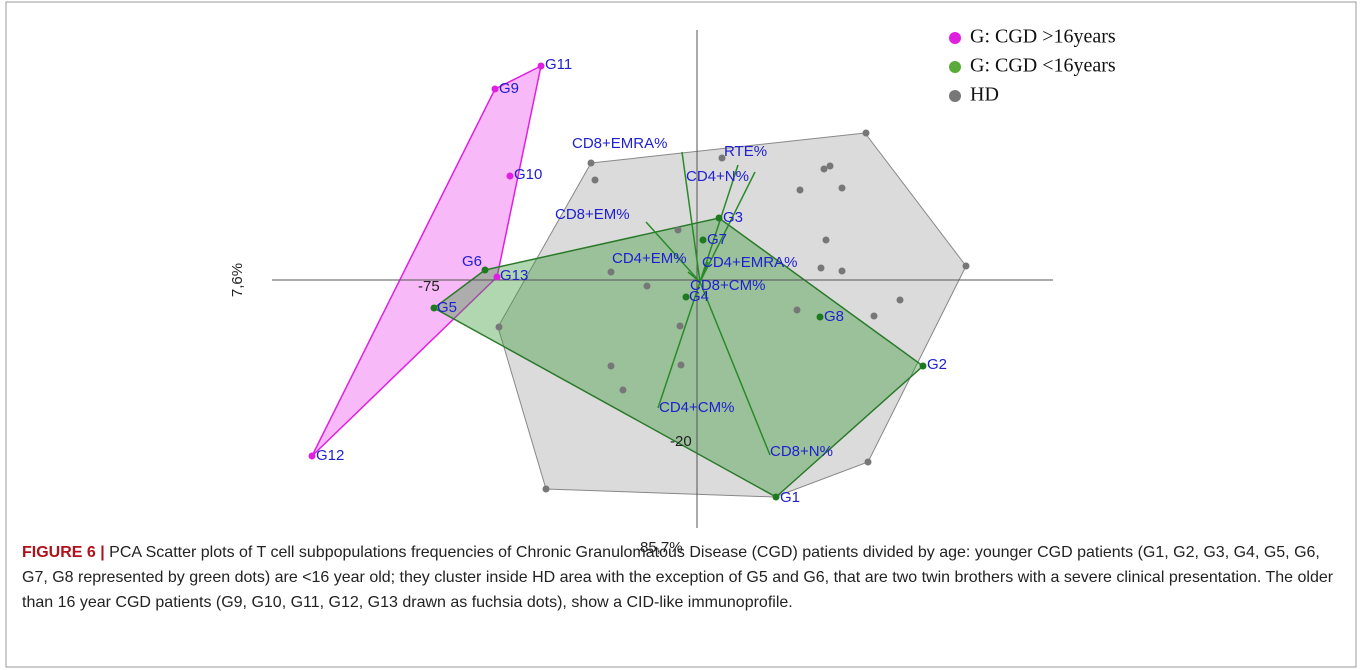 This screenshot has height=670, width=1360. What do you see at coordinates (330, 455) in the screenshot?
I see `point-label: G12` at bounding box center [330, 455].